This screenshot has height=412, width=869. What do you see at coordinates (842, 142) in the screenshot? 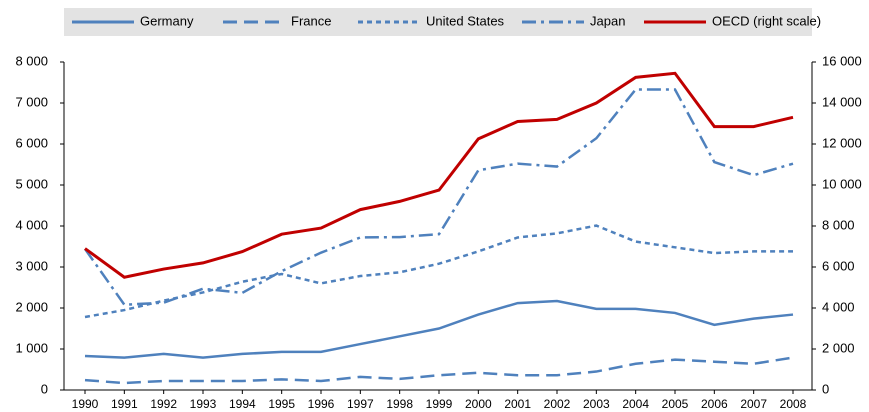
I see `y2-tick-label: 12 000` at bounding box center [842, 142].